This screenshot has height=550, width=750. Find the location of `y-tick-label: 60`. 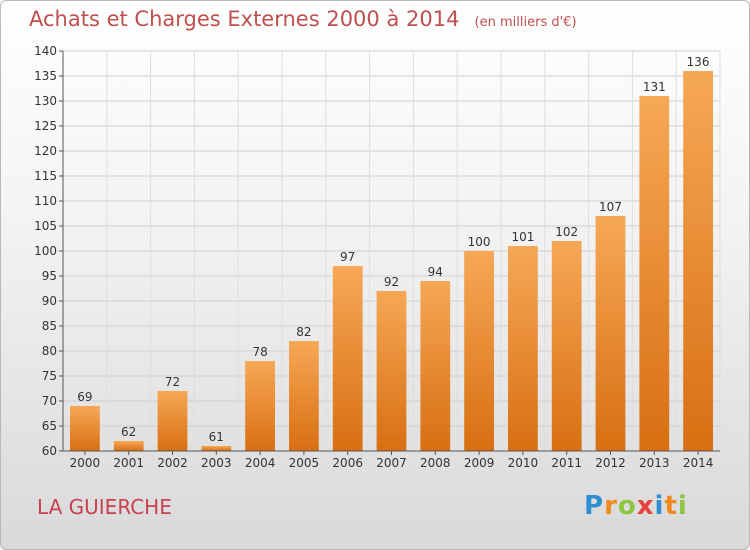

y-tick-label: 60 is located at coordinates (49, 451).